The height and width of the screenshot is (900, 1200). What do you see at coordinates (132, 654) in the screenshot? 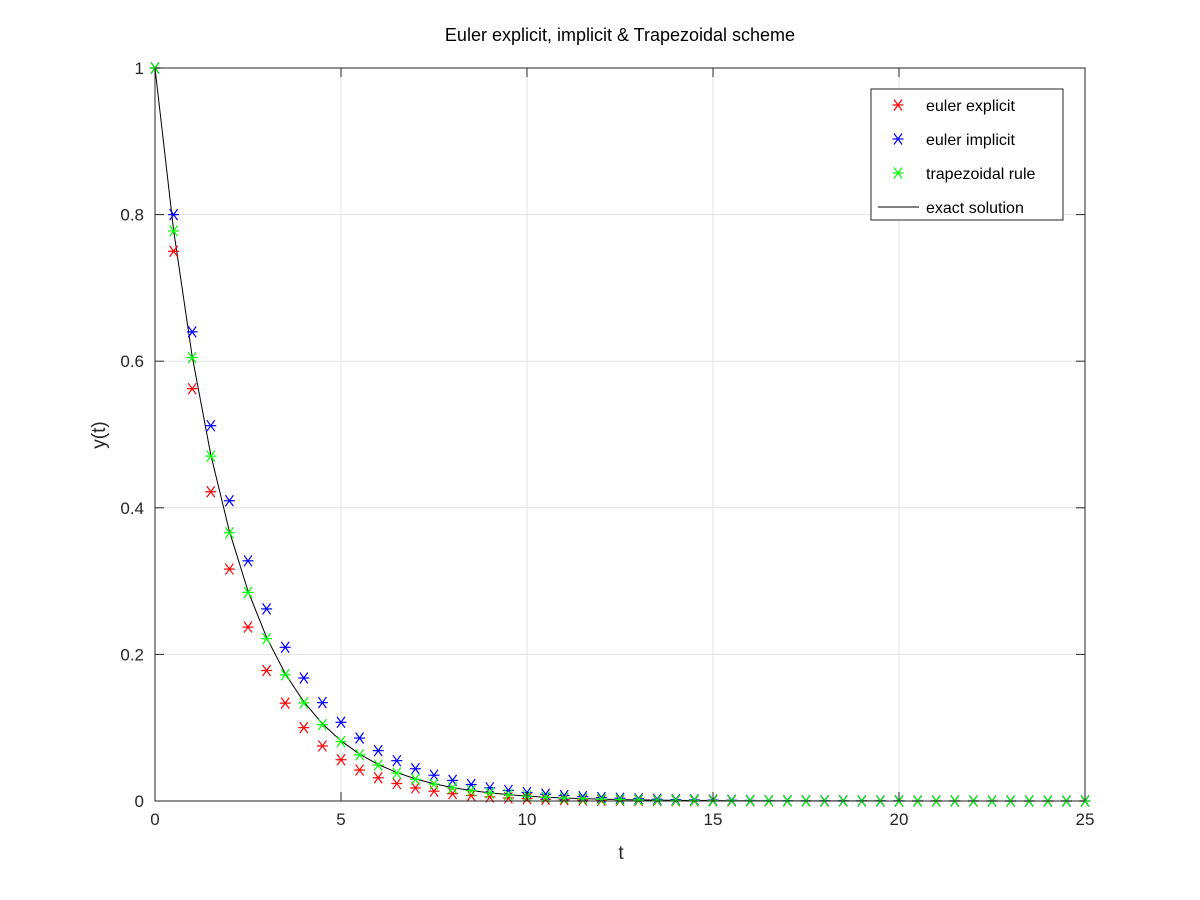
I see `y-tick-label: 0.2` at bounding box center [132, 654].